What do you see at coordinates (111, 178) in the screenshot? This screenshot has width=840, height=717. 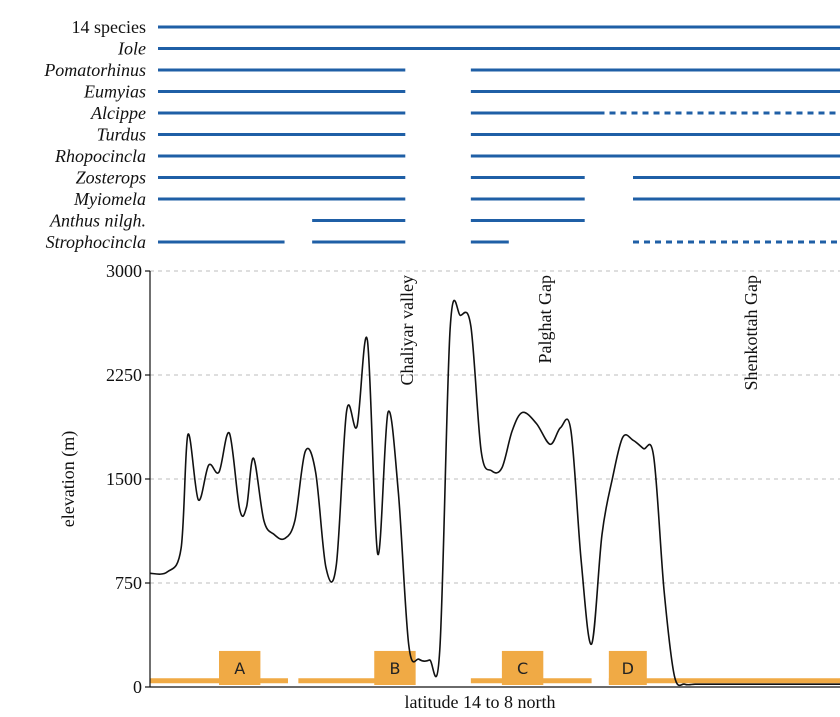 I see `species-label-6: Zosterops` at bounding box center [111, 178].